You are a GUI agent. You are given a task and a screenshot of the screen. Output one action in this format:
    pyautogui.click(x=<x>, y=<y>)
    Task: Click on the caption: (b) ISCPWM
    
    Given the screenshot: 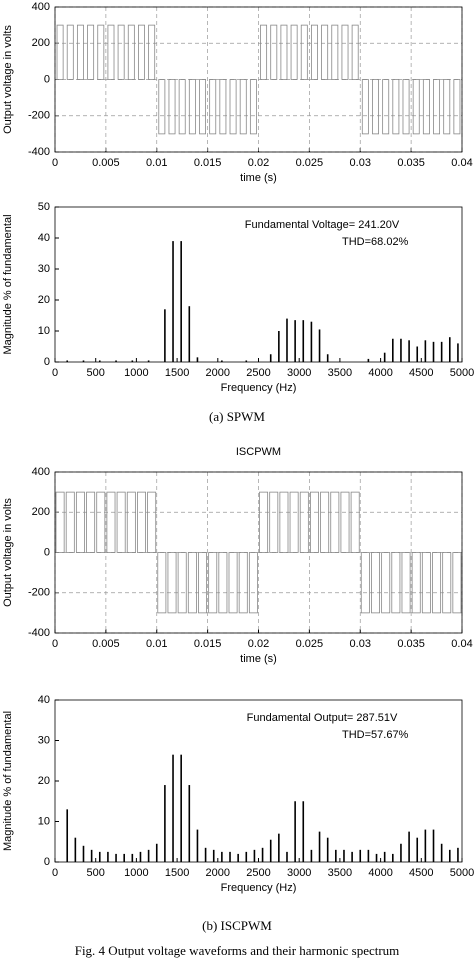 What is the action you would take?
    pyautogui.click(x=237, y=925)
    